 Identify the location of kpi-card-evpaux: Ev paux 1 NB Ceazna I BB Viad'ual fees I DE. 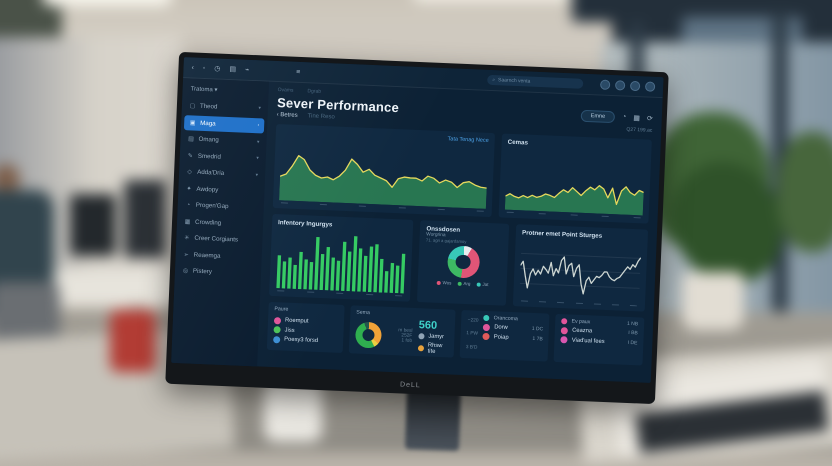
(599, 339).